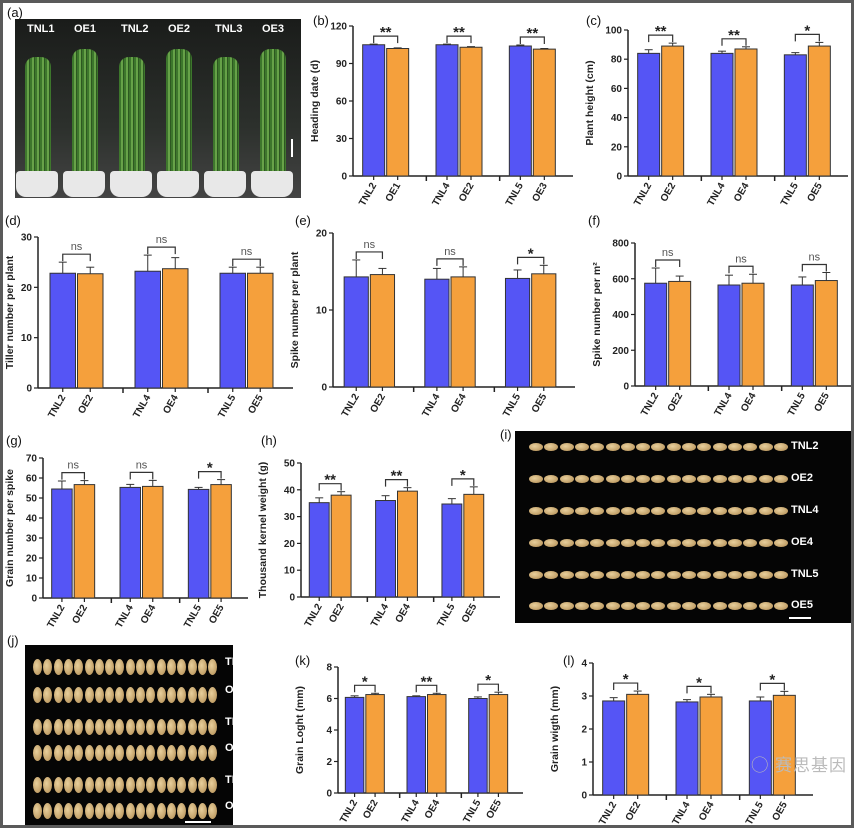 The image size is (854, 828). I want to click on y-axis-label: Plant height (cm), so click(590, 102).